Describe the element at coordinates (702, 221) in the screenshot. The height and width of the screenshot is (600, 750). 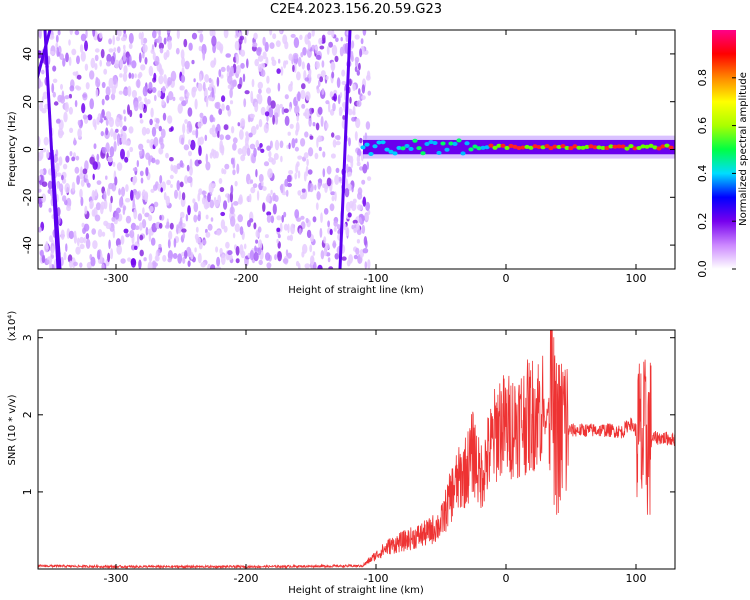
I see `colorbar-tick-label: 0.2` at that location.